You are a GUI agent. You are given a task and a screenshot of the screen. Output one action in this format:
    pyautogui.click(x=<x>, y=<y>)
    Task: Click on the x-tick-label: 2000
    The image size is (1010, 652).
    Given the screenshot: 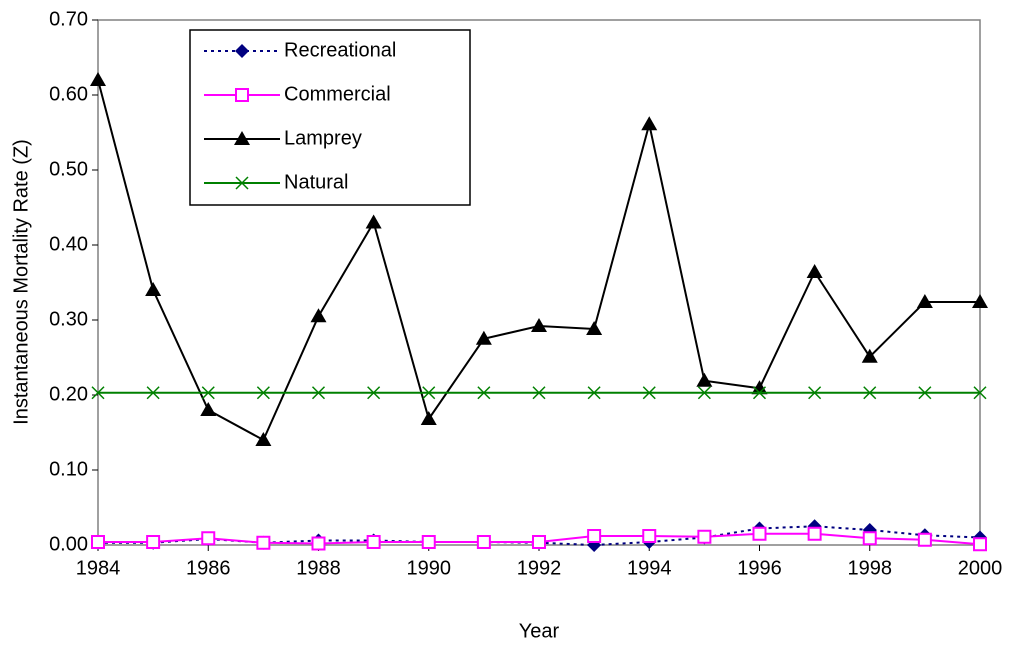 What is the action you would take?
    pyautogui.click(x=980, y=568)
    